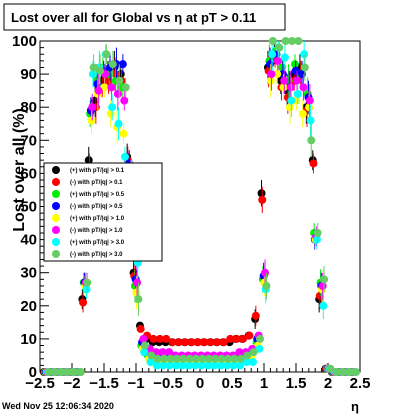 The width and height of the screenshot is (400, 414). What do you see at coordinates (264, 383) in the screenshot?
I see `x-tick-label: 1` at bounding box center [264, 383].